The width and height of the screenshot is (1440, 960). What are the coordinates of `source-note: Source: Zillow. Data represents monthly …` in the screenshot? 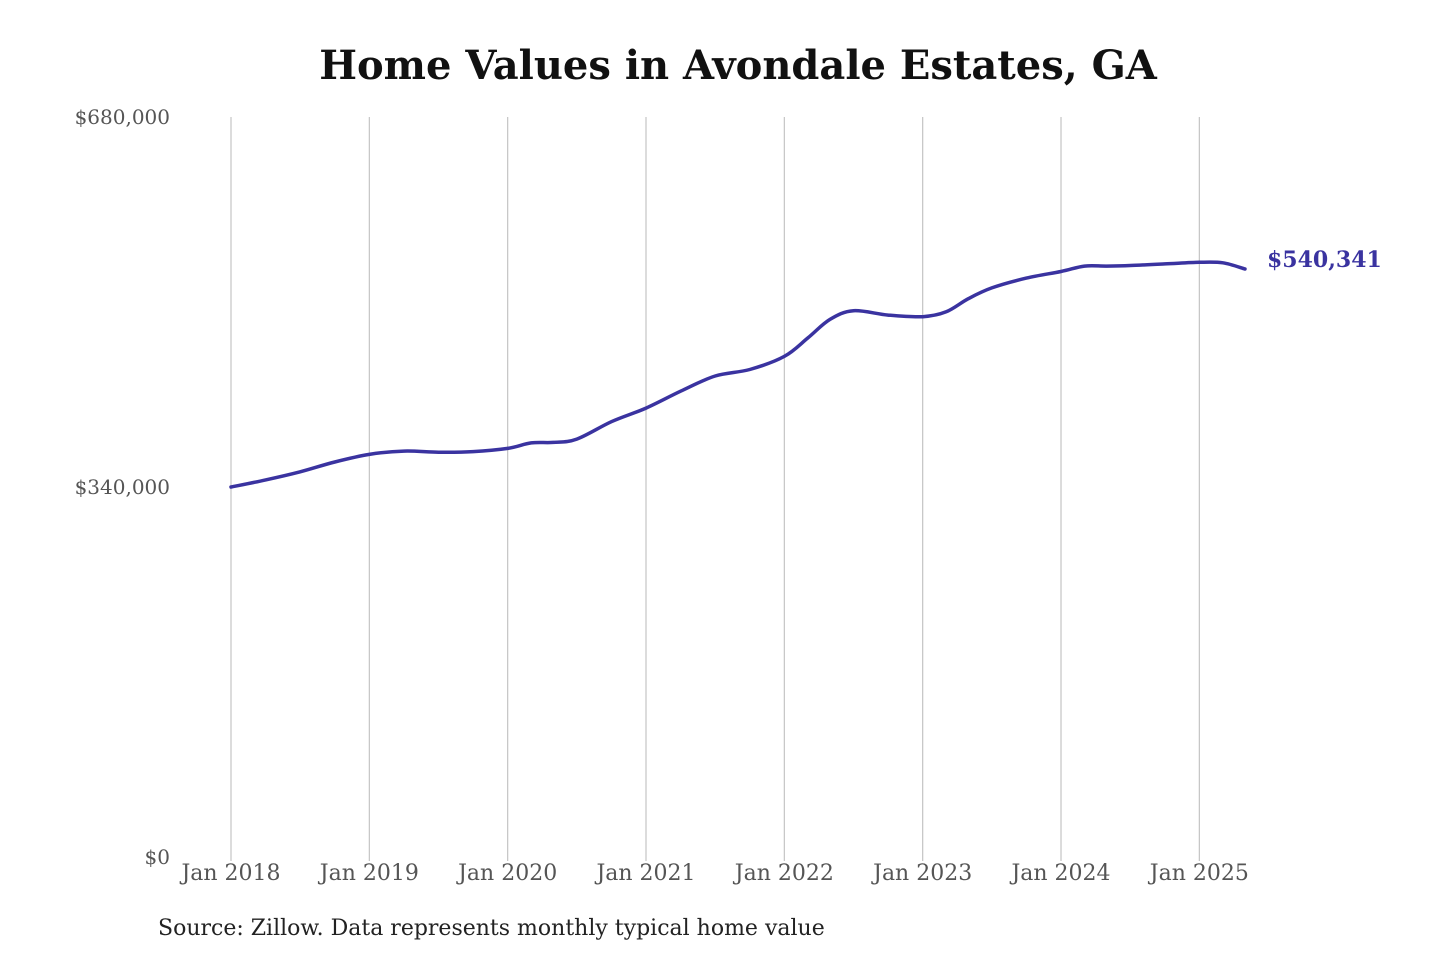 It's located at (491, 928).